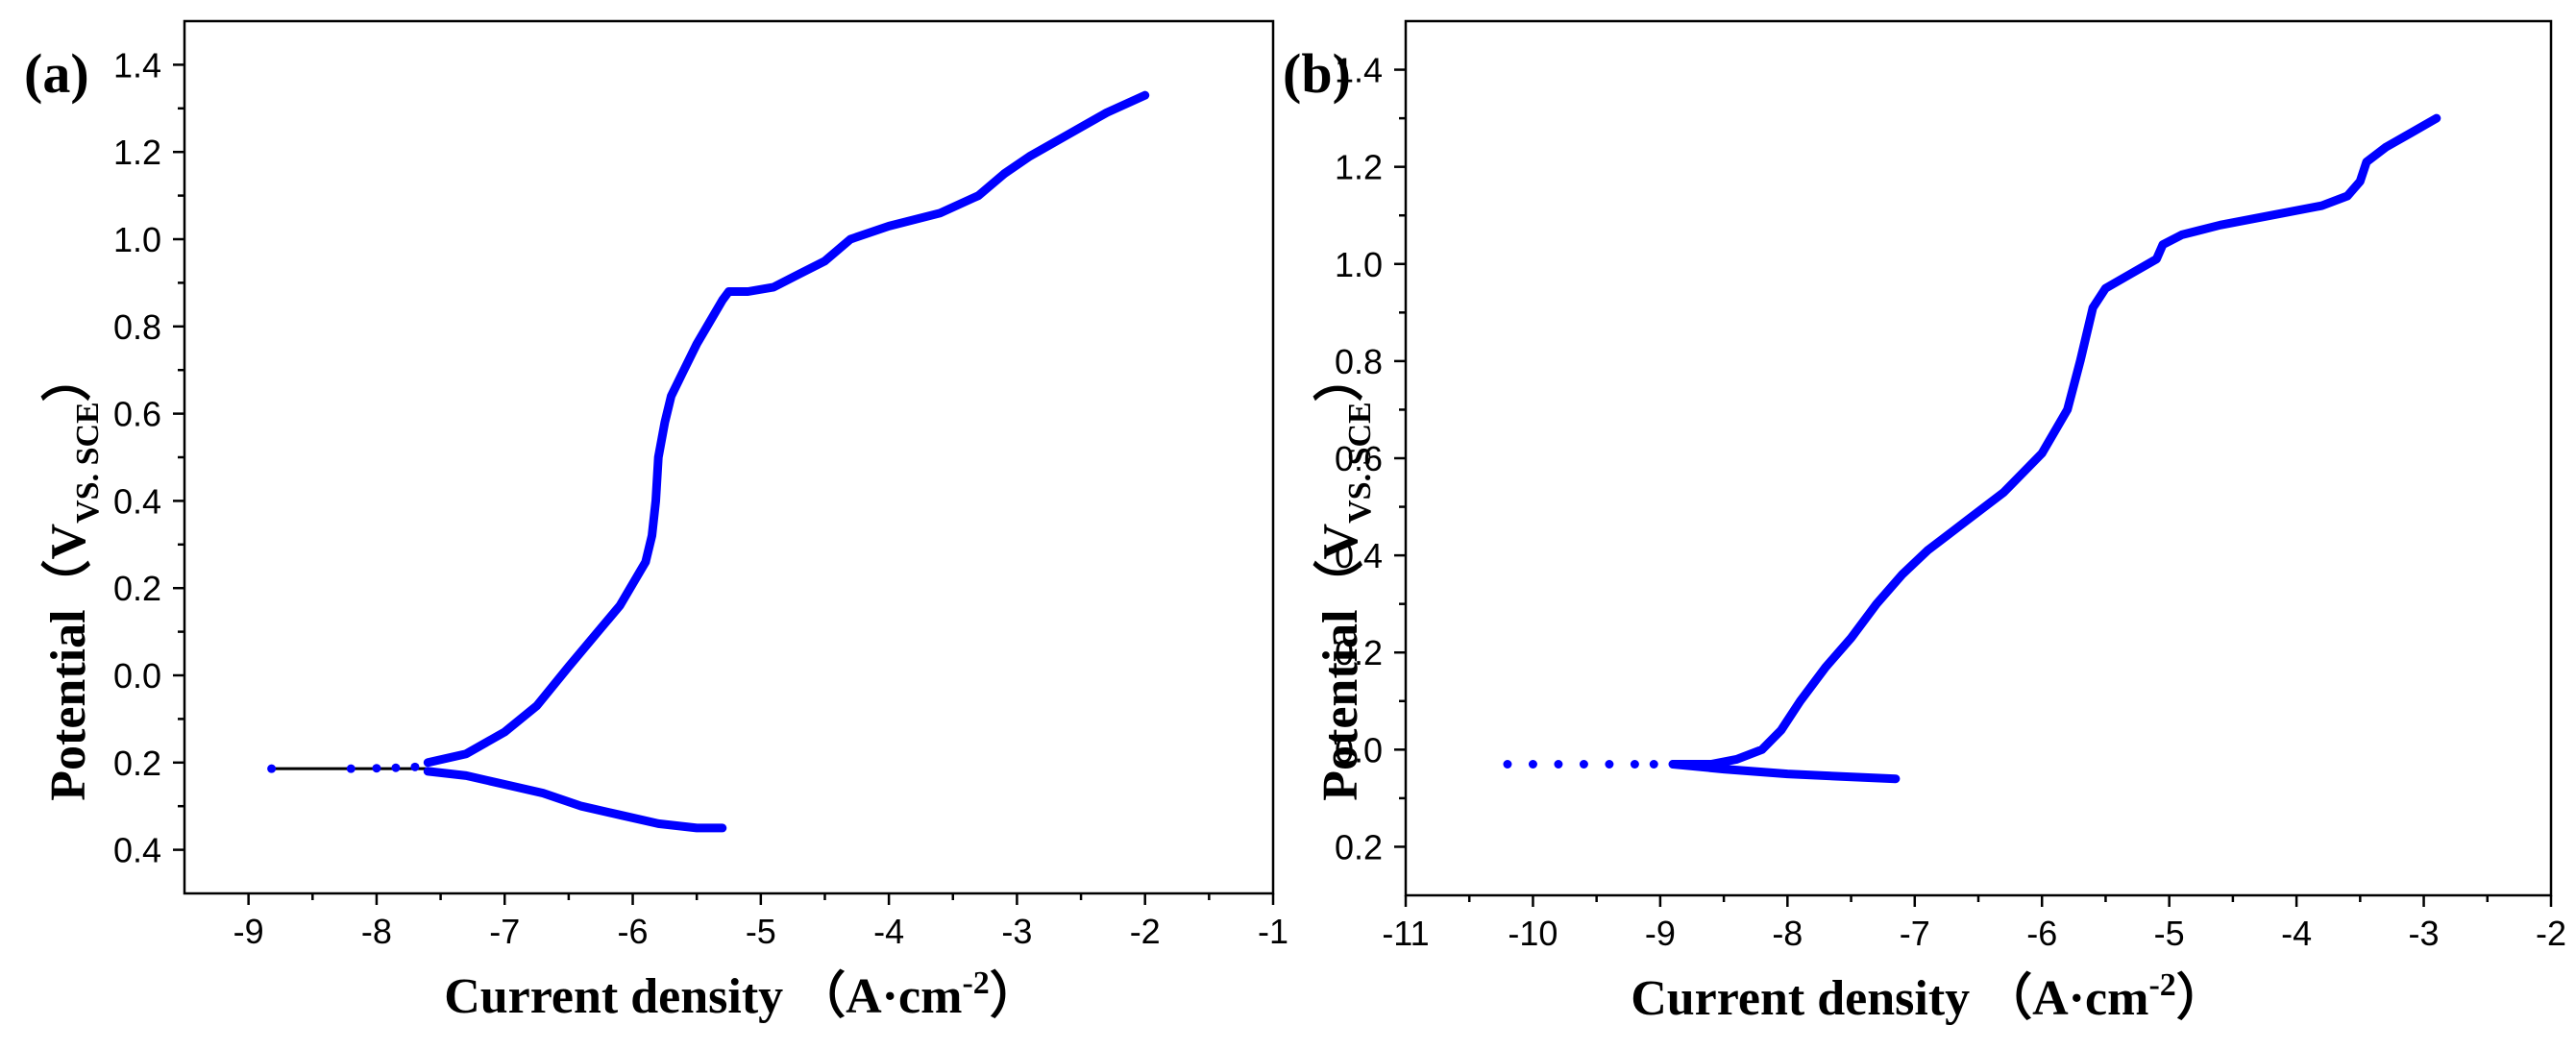  What do you see at coordinates (703, 996) in the screenshot?
I see `chart-0-x-axis-title-main: Current density （A·cm` at bounding box center [703, 996].